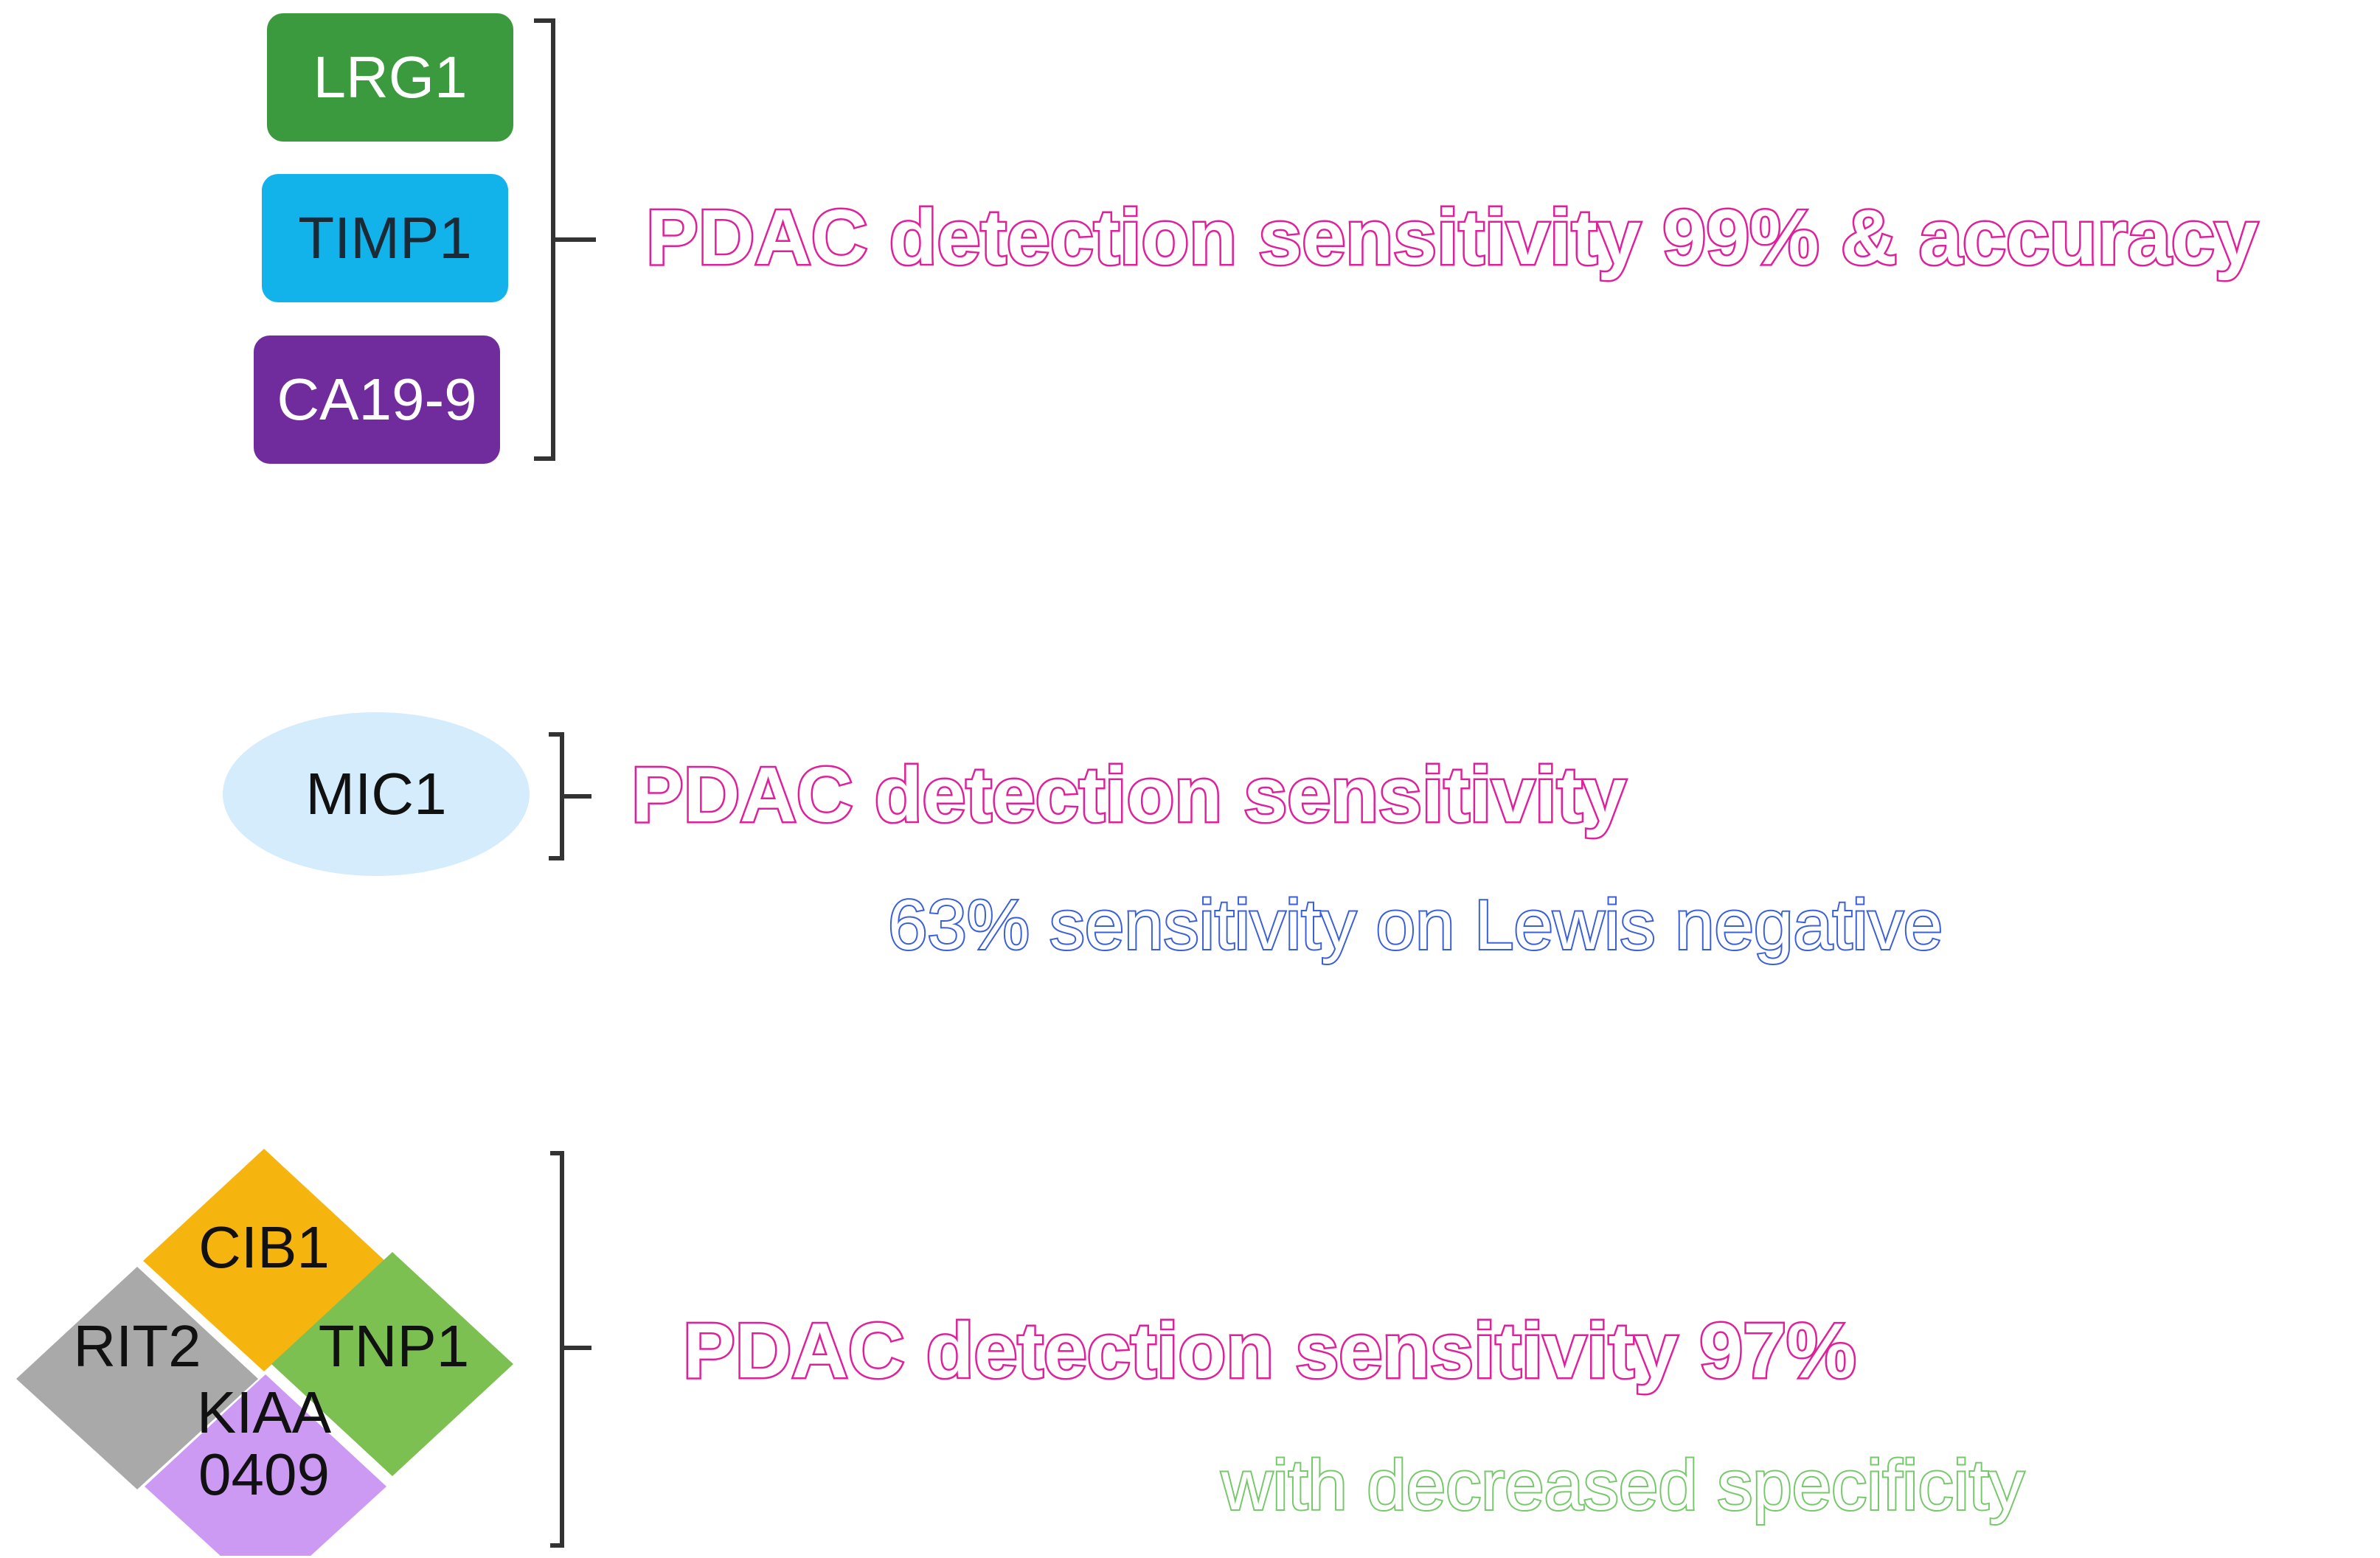 The image size is (2380, 1558). I want to click on marker-mic1: MIC1, so click(376, 794).